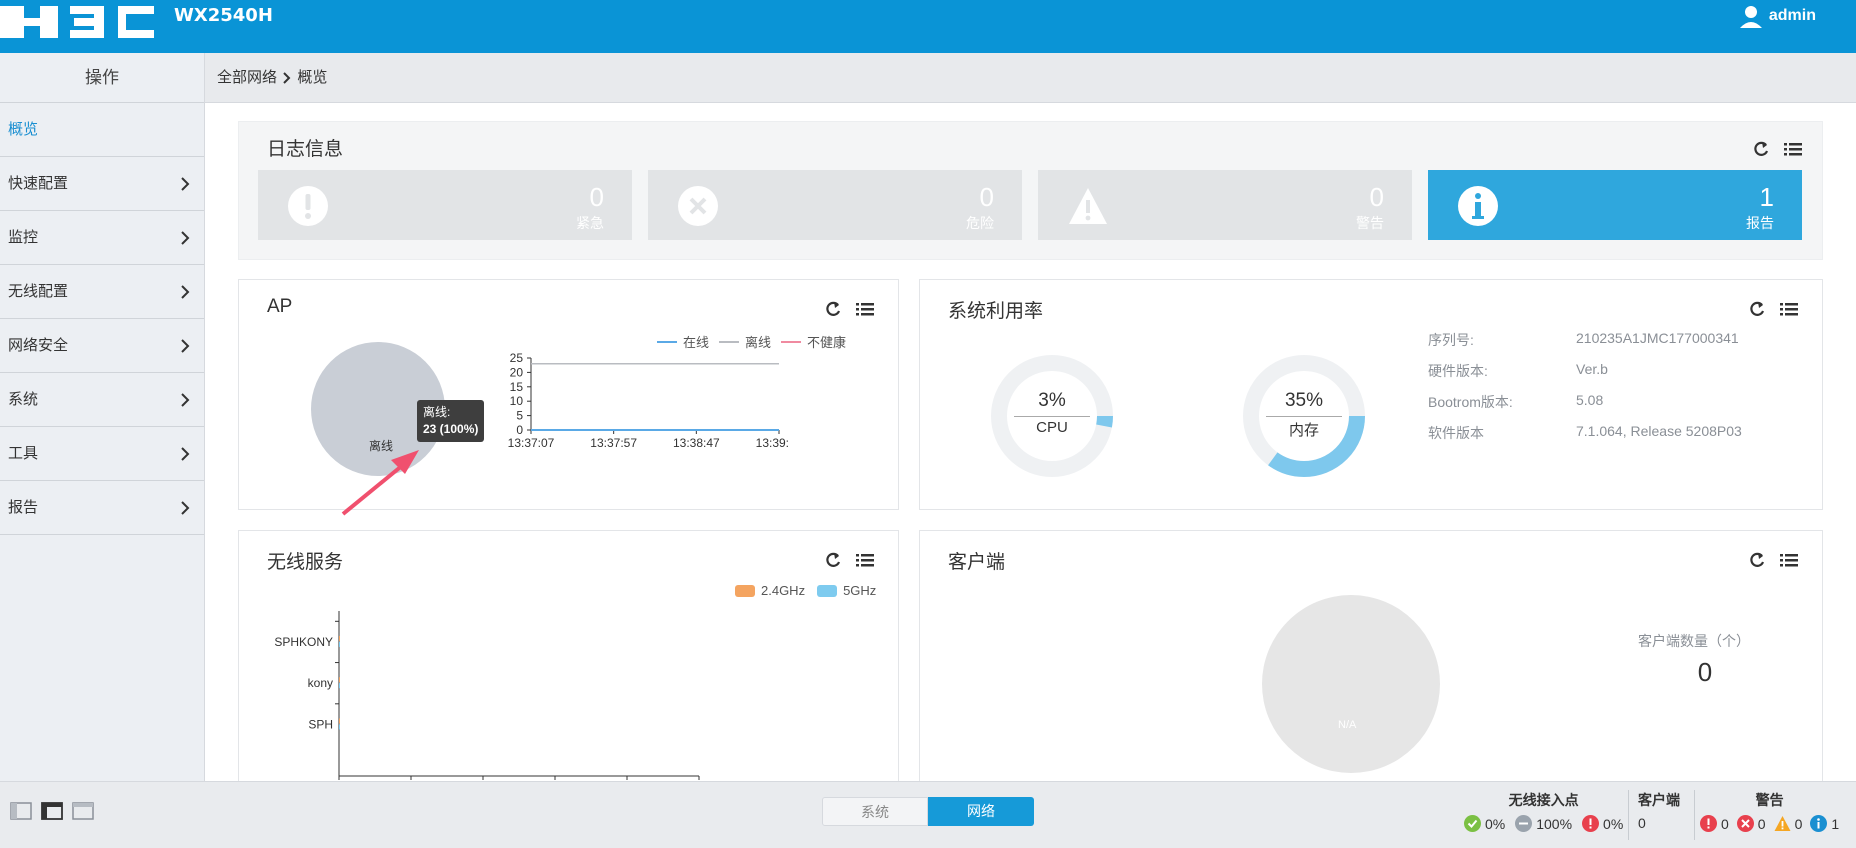 The image size is (1856, 848). I want to click on log-card-danger: 0 危险, so click(835, 205).